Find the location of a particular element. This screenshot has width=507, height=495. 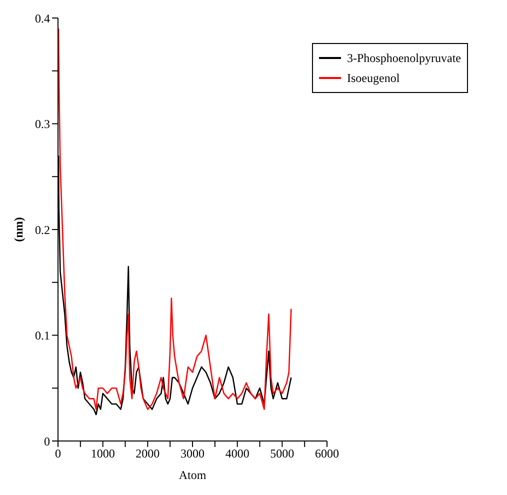

y-tick-label: 0.1 is located at coordinates (42, 335).